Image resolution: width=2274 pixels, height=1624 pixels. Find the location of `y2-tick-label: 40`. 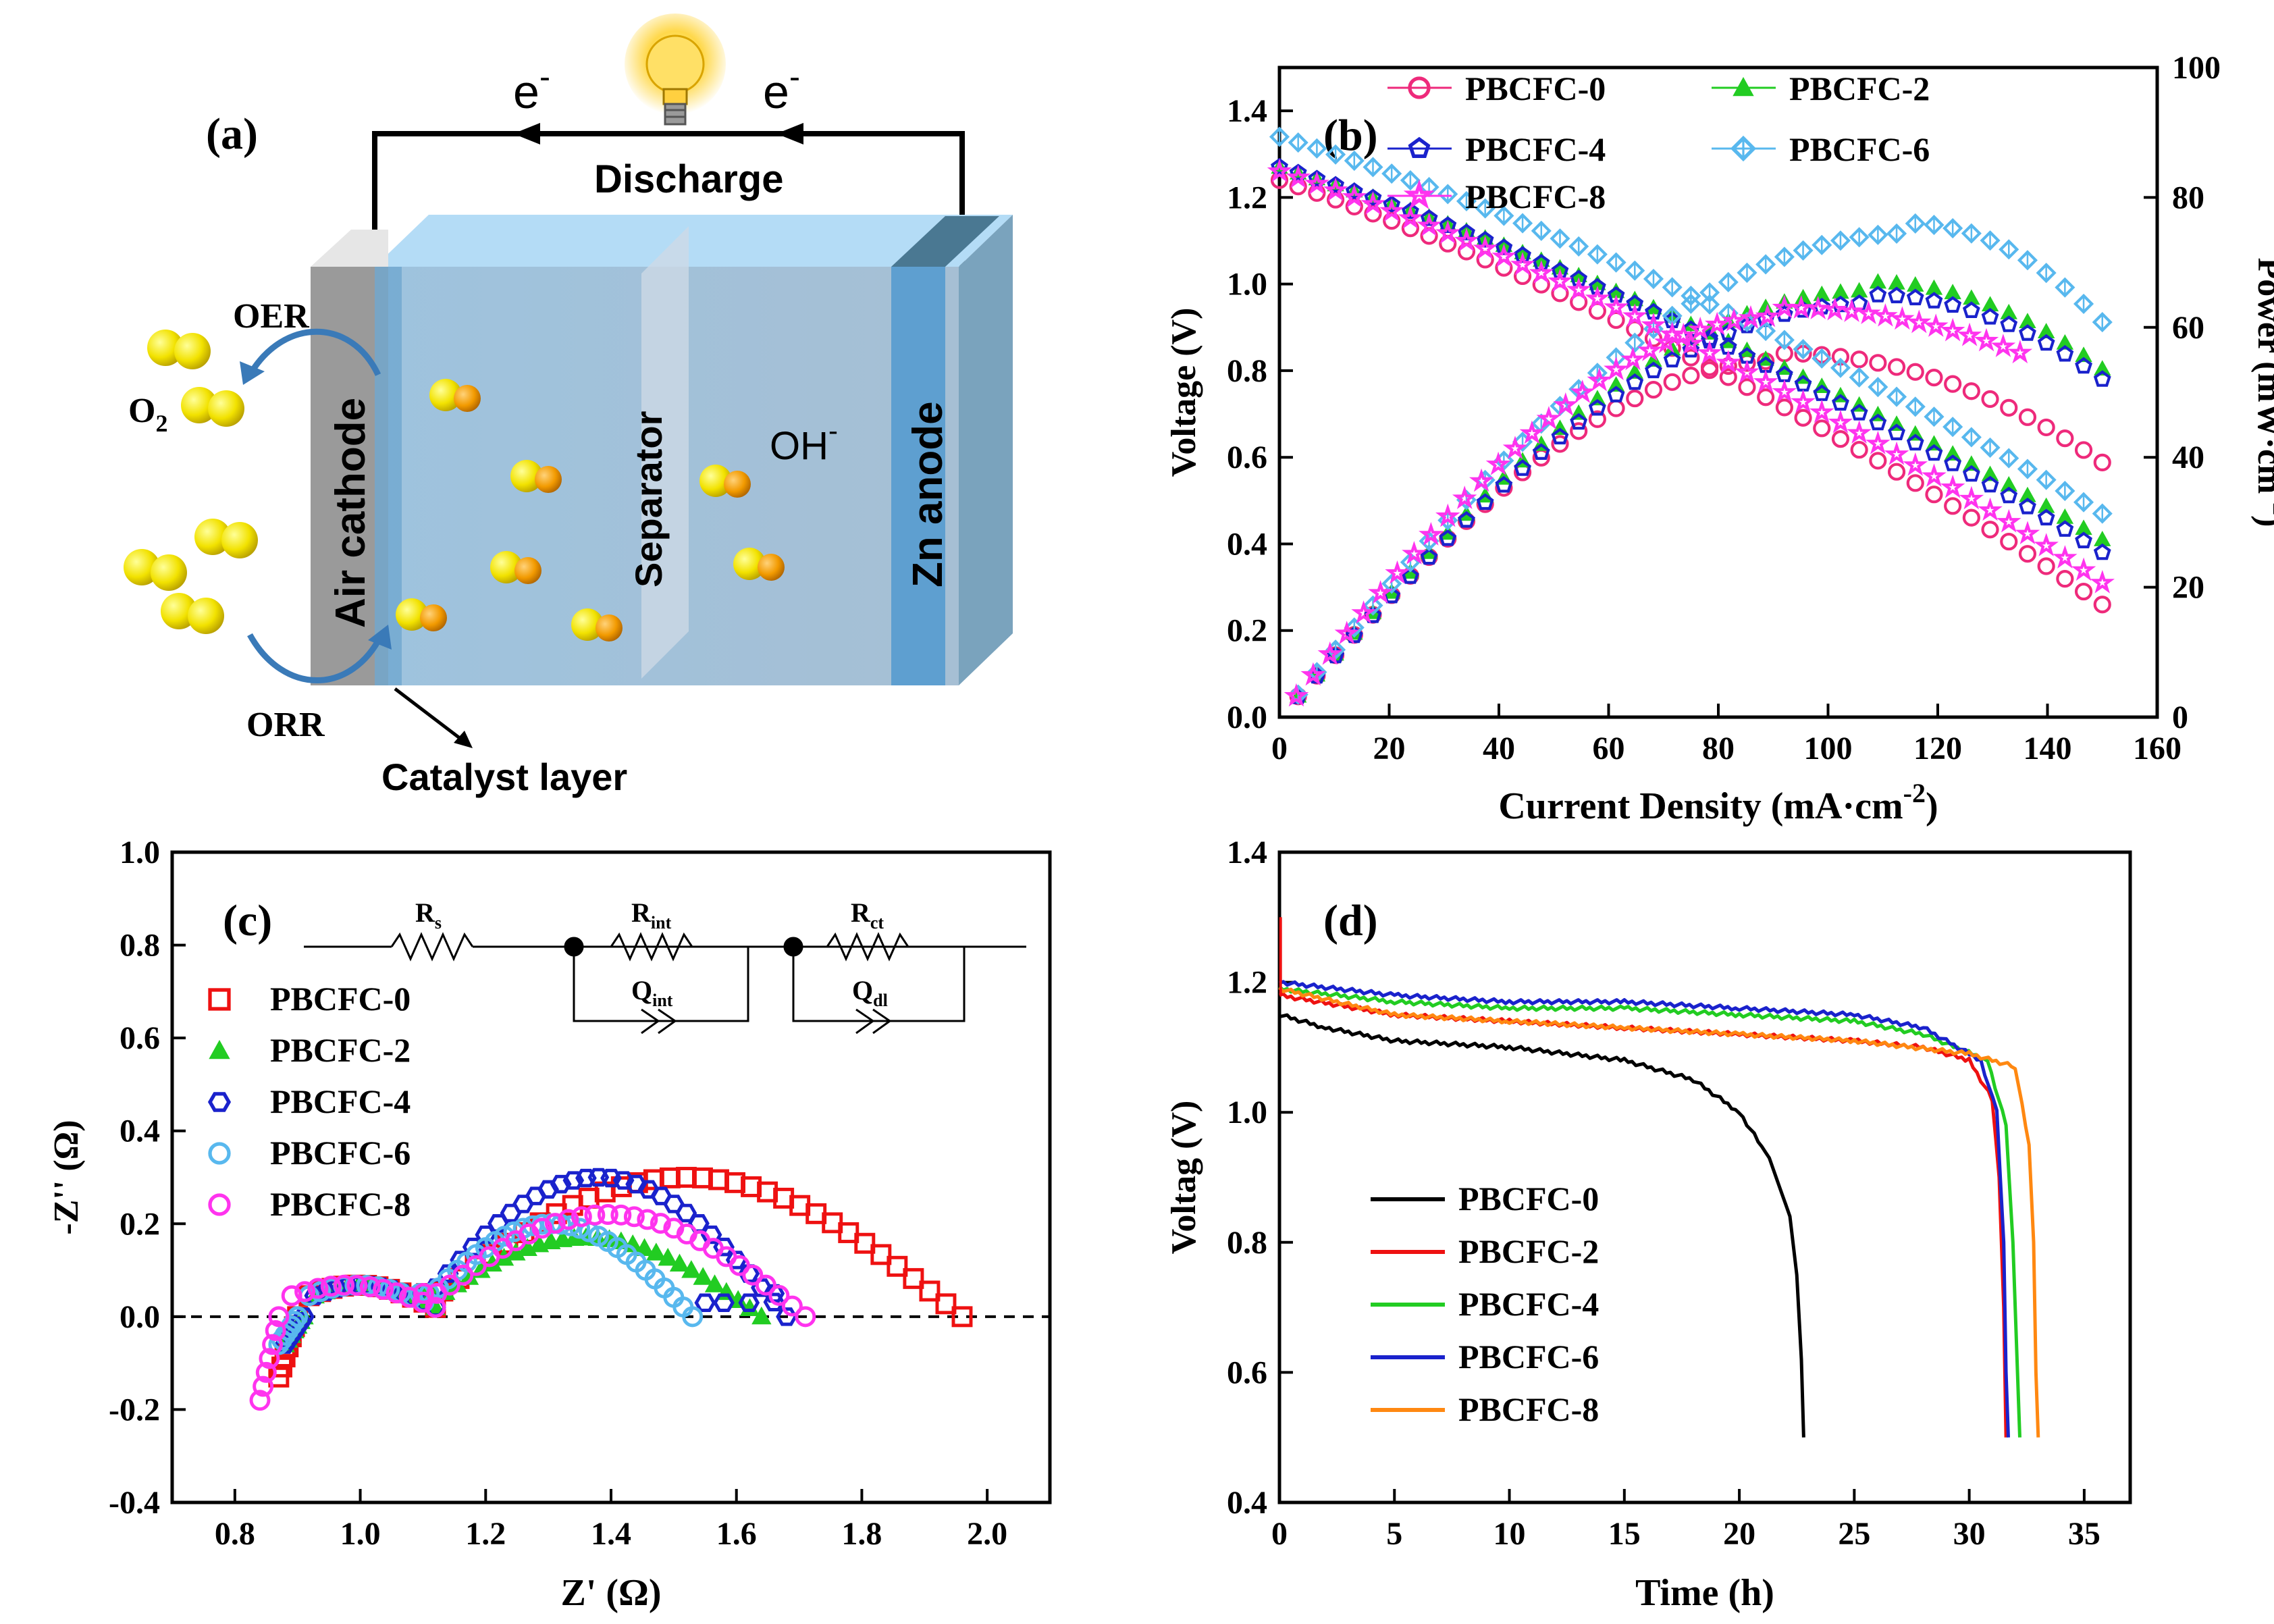

y2-tick-label: 40 is located at coordinates (2188, 457).